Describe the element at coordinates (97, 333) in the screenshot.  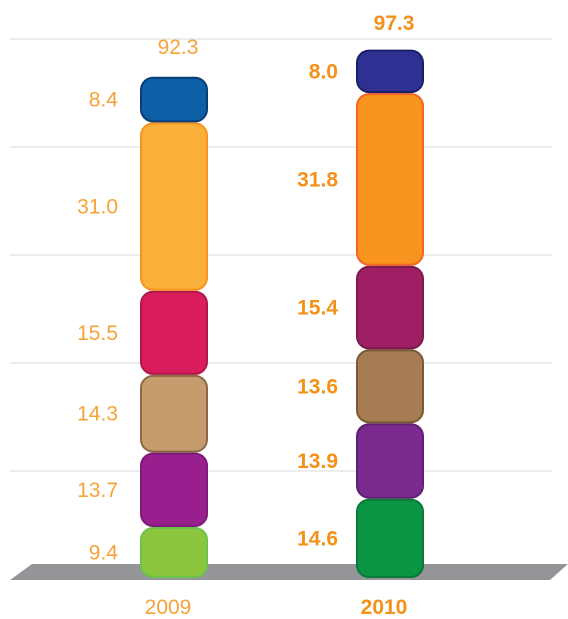
I see `value-label-2009-4: 15.5` at that location.